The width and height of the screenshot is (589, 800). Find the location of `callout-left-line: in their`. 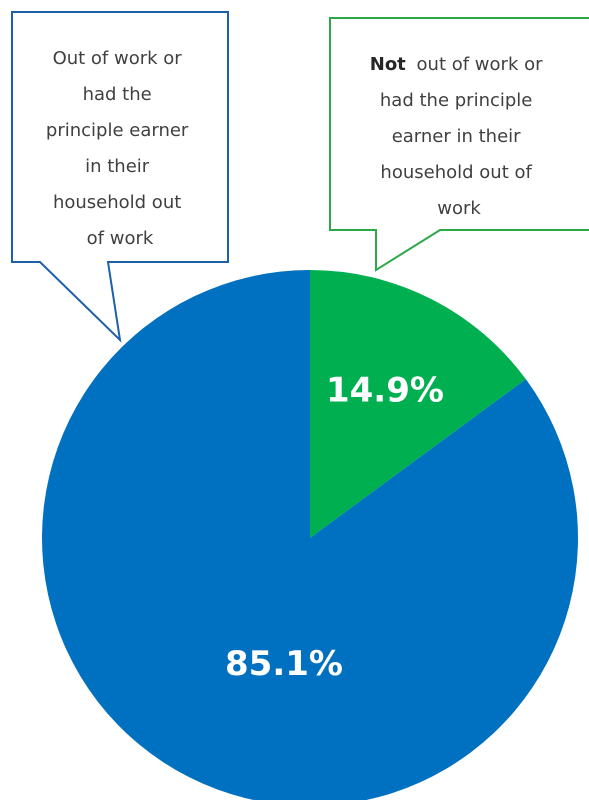

callout-left-line: in their is located at coordinates (117, 166).